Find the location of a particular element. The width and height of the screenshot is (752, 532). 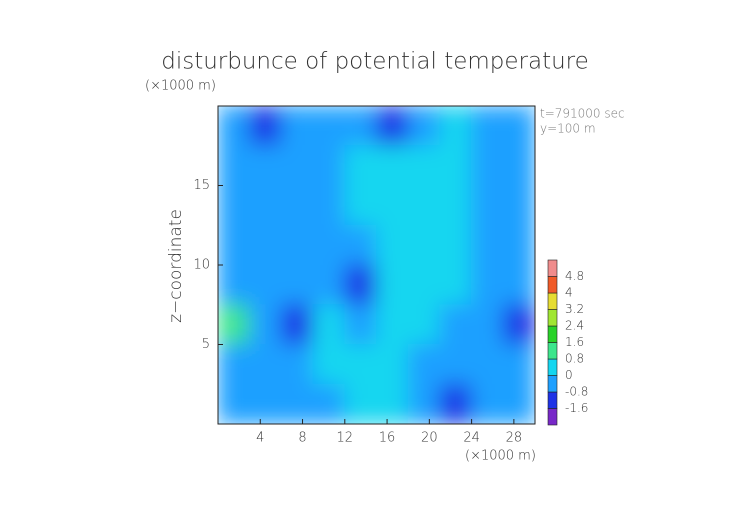

colorbar-label: 0 is located at coordinates (569, 375).